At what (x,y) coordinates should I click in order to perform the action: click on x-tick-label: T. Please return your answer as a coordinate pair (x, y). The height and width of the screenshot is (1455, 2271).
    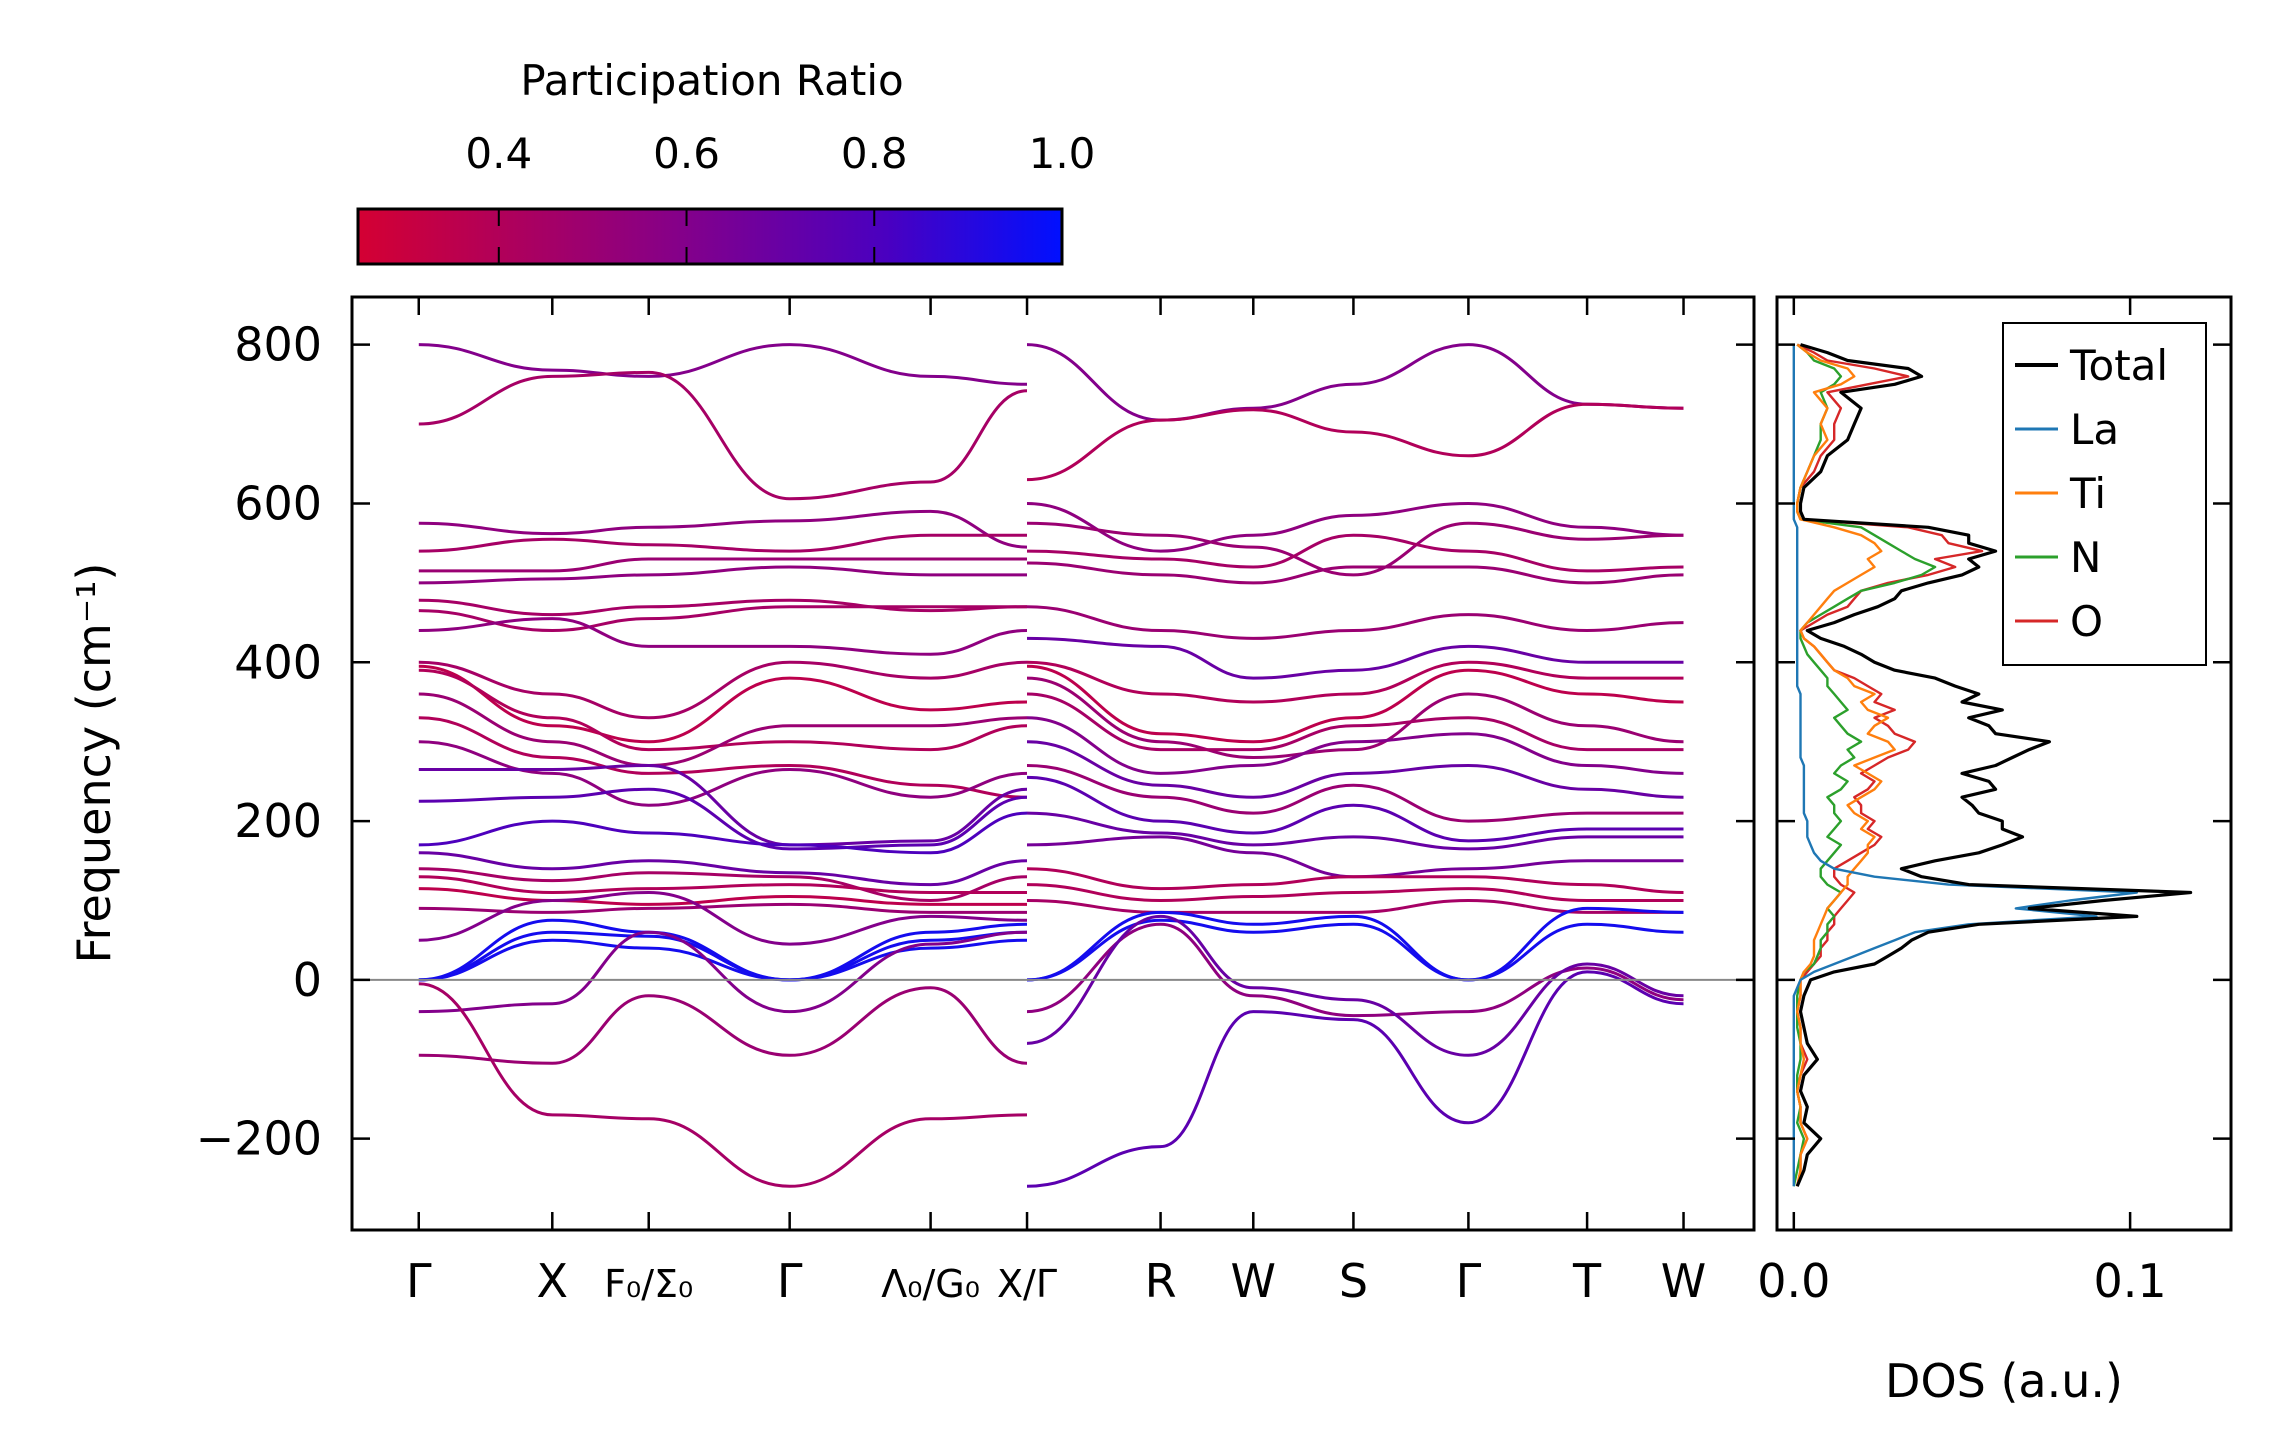
    Looking at the image, I should click on (1587, 1281).